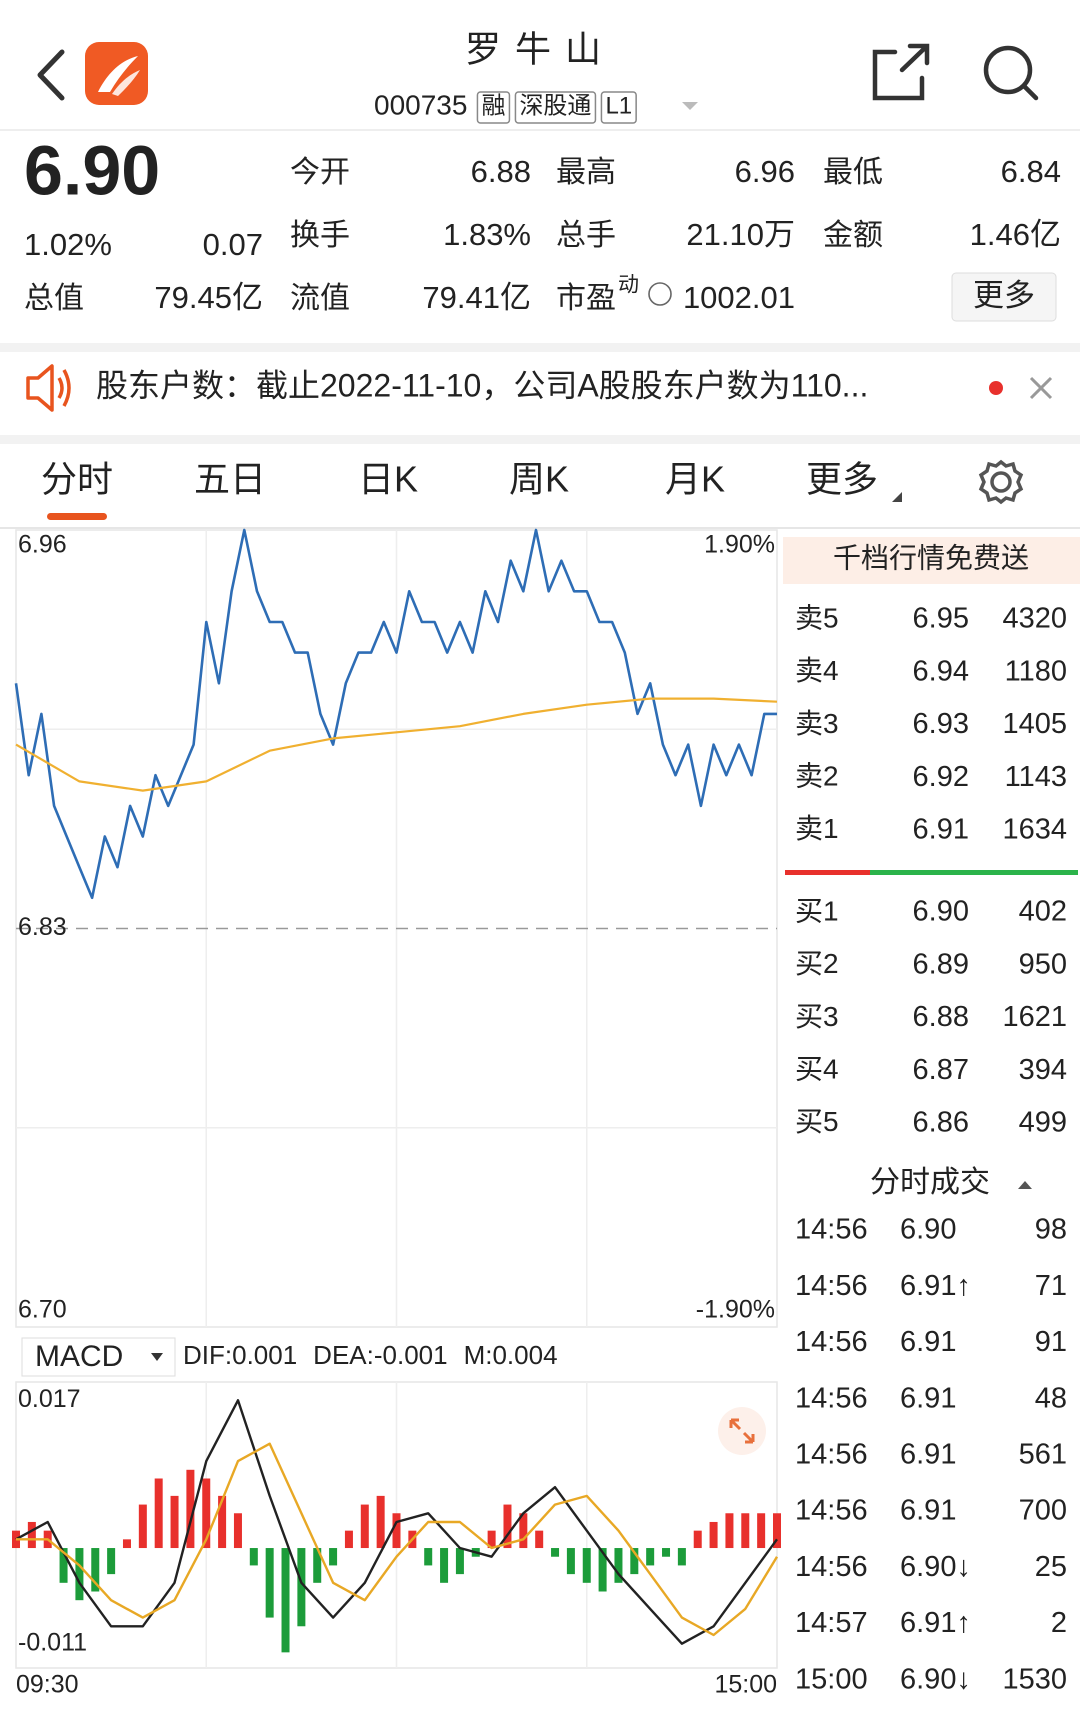  What do you see at coordinates (1043, 1070) in the screenshot?
I see `book-volume: 394` at bounding box center [1043, 1070].